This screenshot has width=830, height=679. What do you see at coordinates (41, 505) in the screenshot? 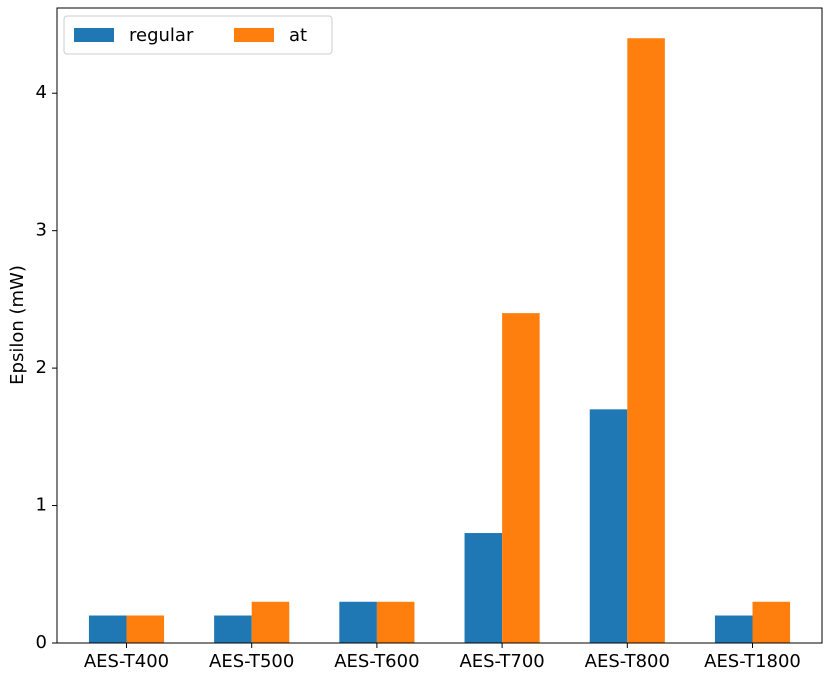
I see `y-tick-label: 1` at bounding box center [41, 505].